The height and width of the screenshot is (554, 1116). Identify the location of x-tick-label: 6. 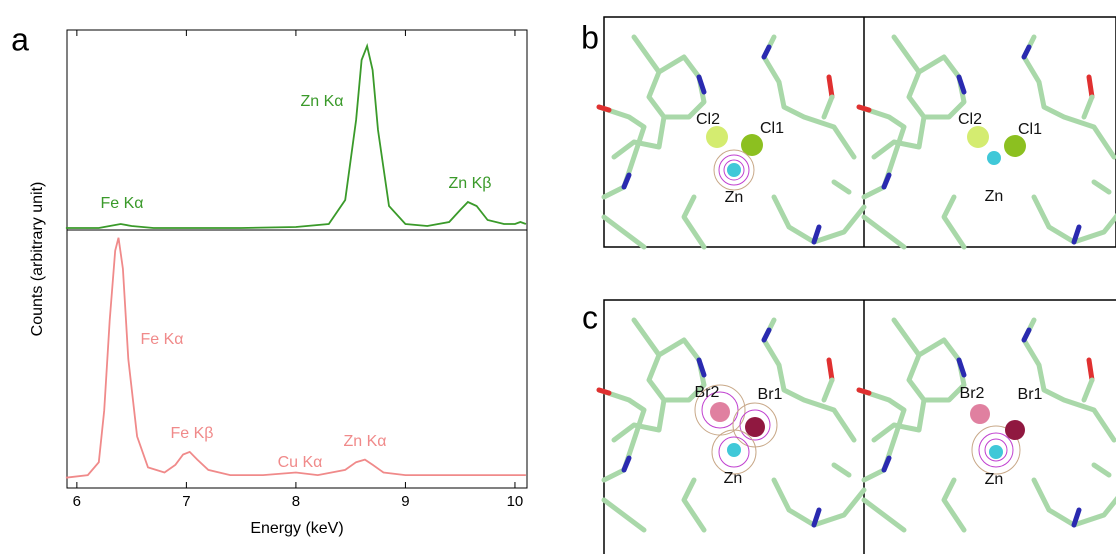
(77, 501).